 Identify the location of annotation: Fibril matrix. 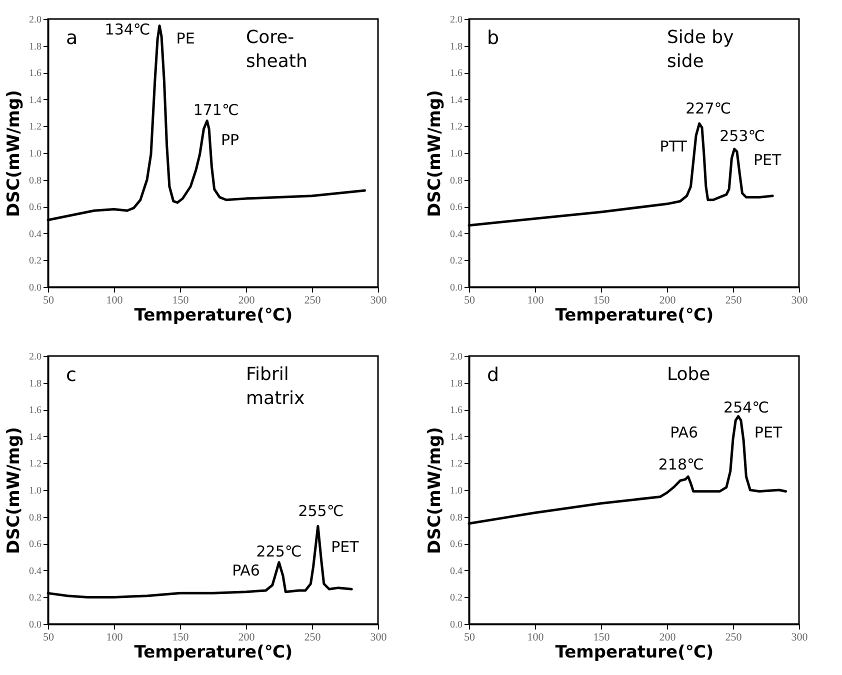
(276, 386).